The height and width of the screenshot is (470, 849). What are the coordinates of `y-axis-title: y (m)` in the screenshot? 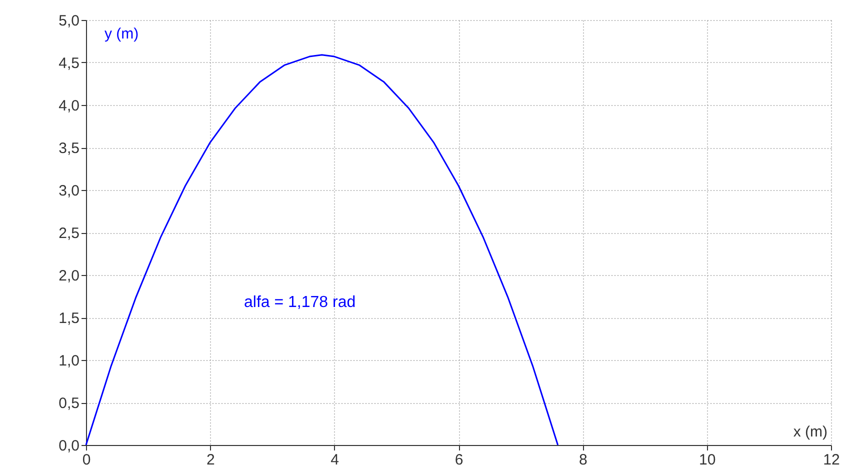 It's located at (121, 34).